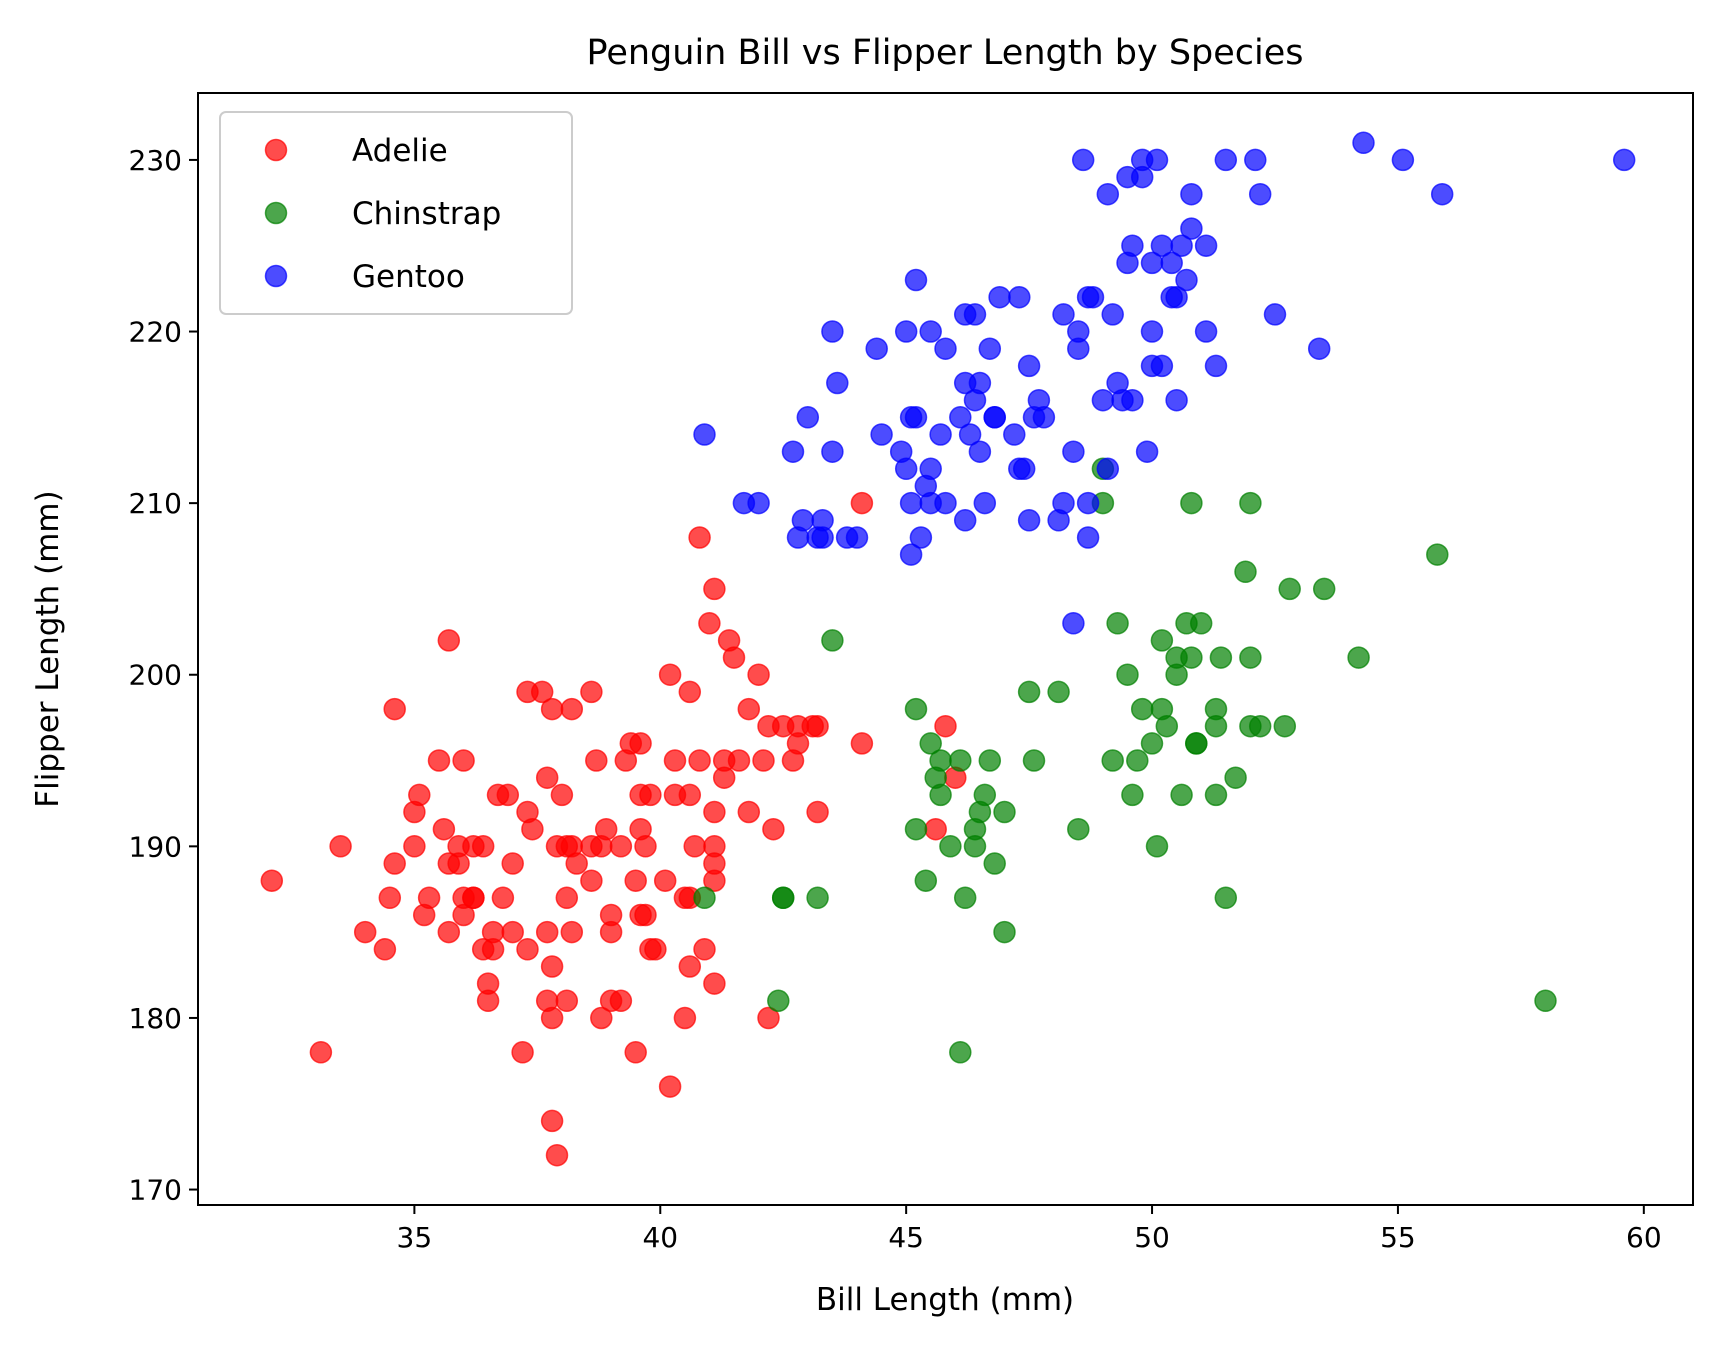  I want to click on x-tick-label: 55, so click(1398, 1237).